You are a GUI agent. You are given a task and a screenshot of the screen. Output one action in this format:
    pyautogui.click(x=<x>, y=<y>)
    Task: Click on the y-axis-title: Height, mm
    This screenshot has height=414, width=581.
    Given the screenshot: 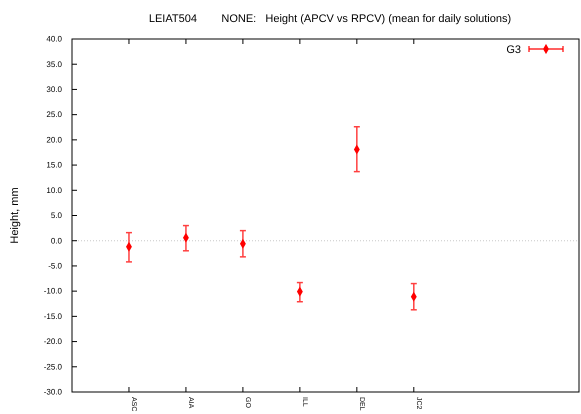 What is the action you would take?
    pyautogui.click(x=15, y=215)
    